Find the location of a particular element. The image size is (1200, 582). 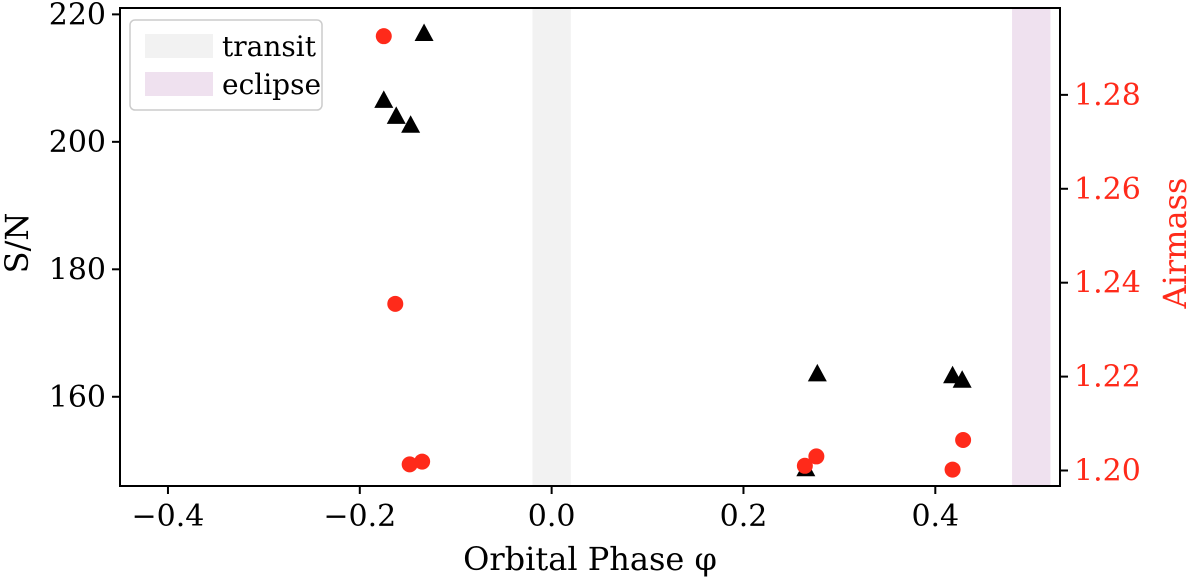

y-left-tick-label: 180 is located at coordinates (77, 269).